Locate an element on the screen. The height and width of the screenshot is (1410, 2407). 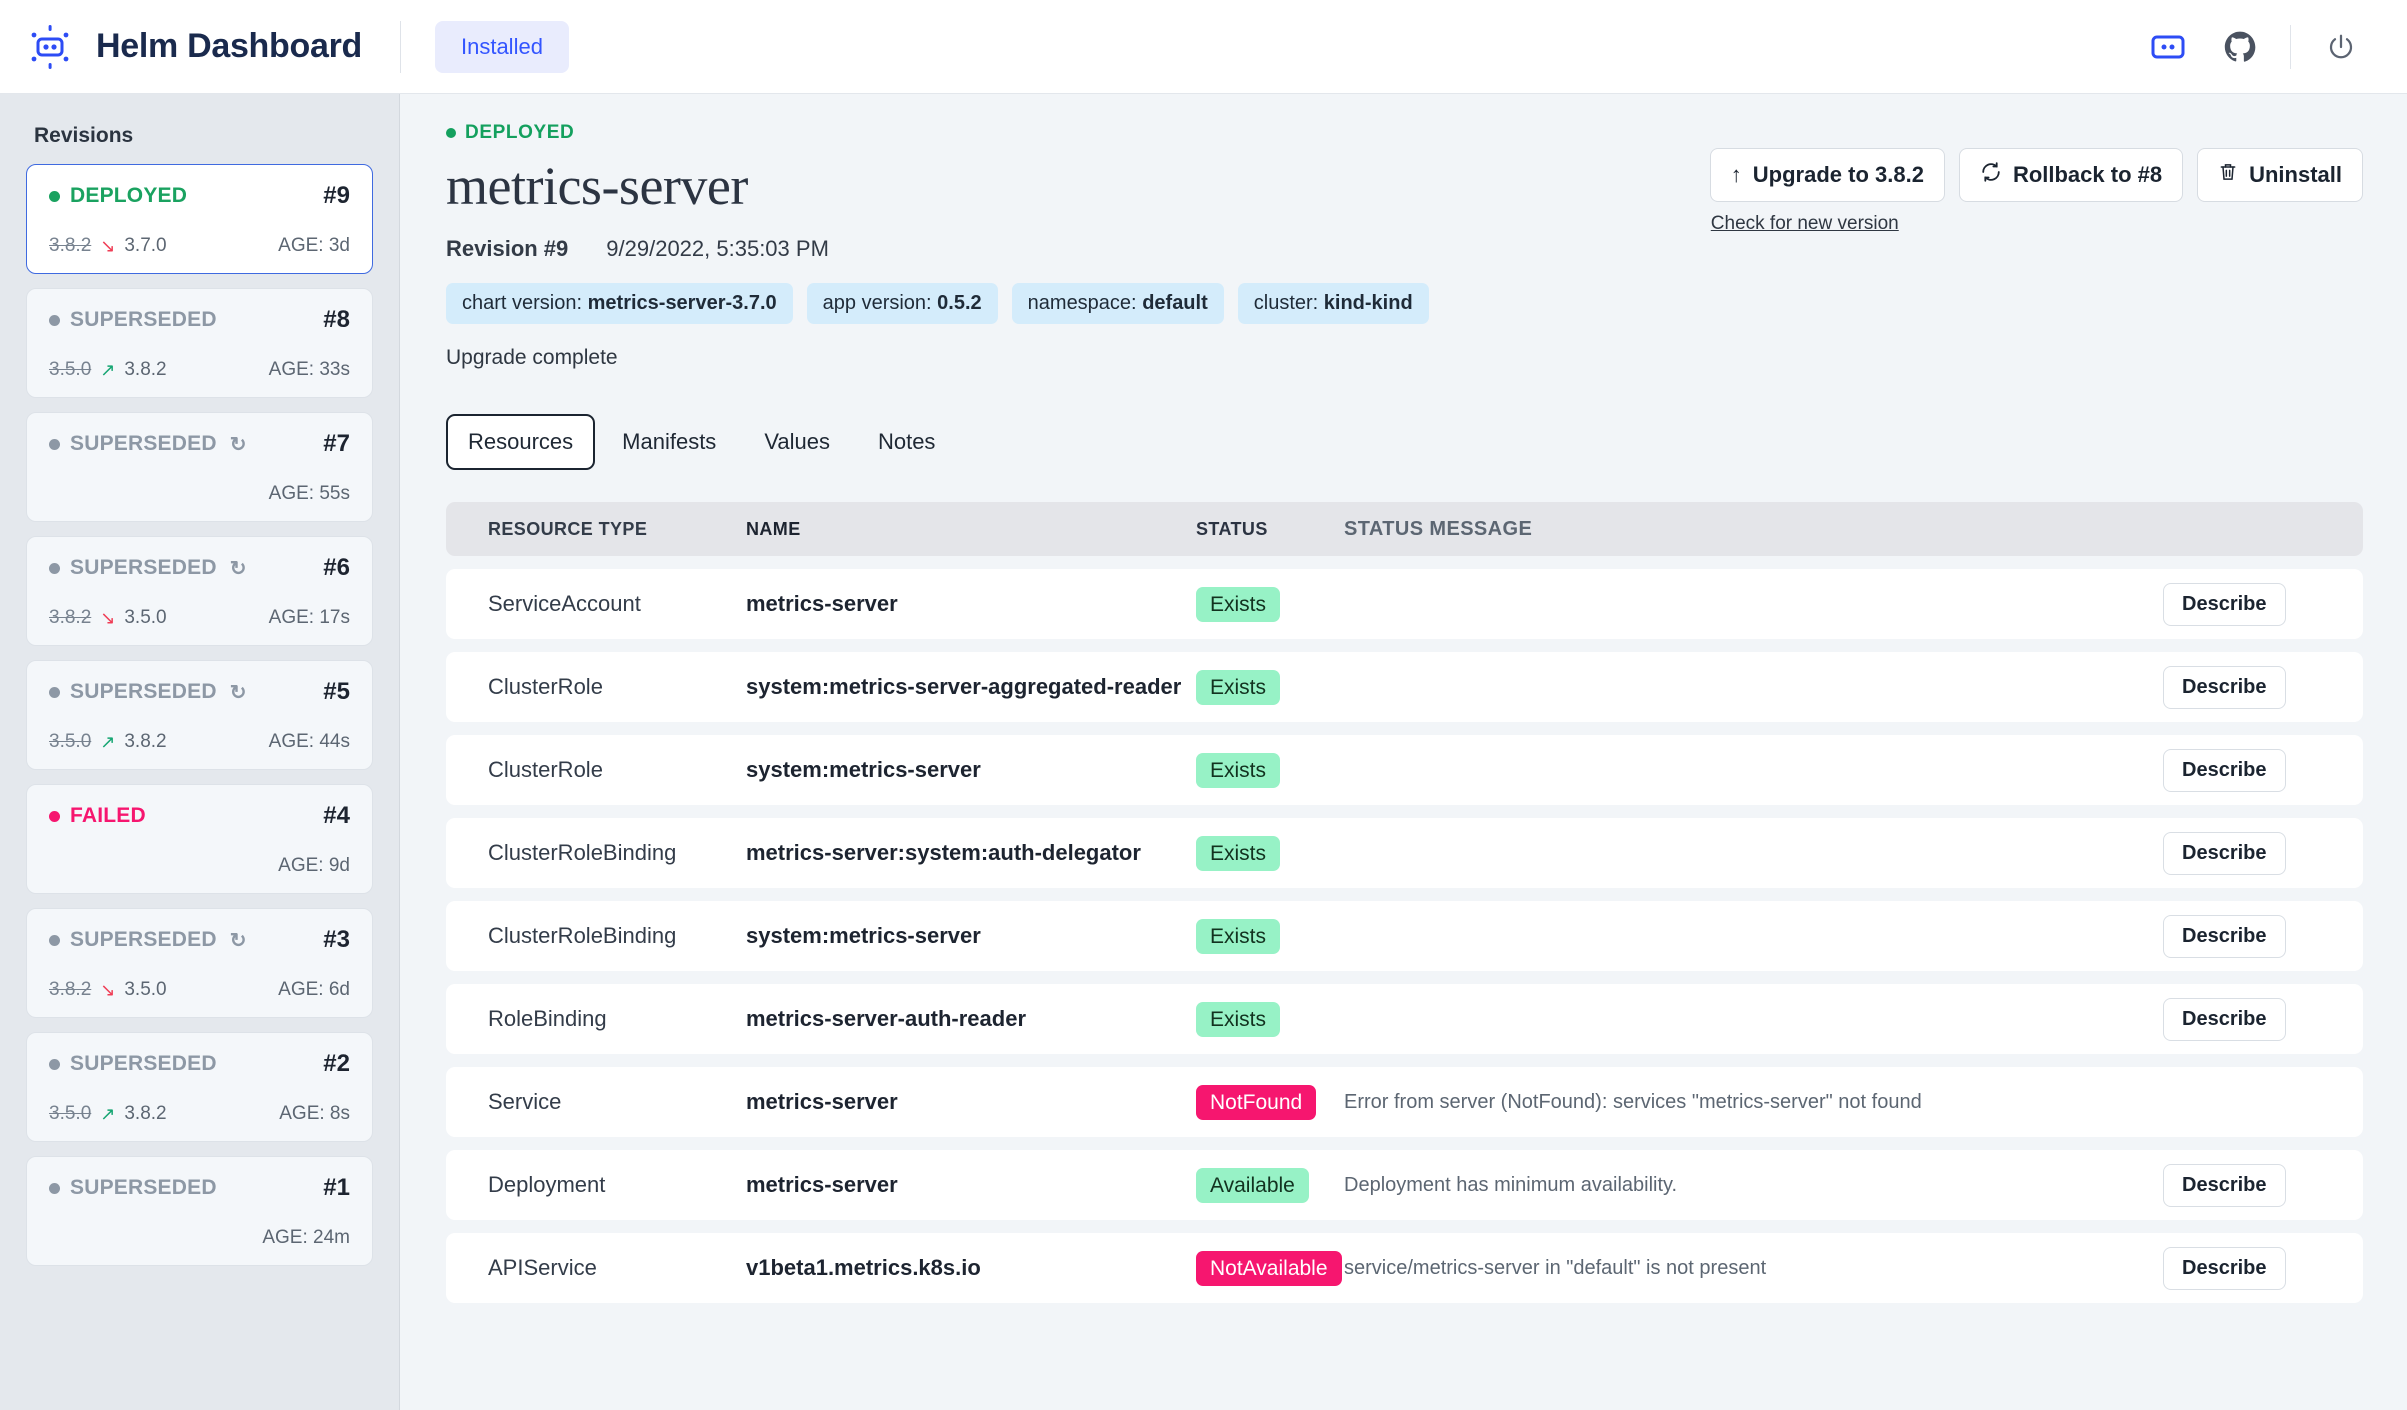
arrow-down-right-icon: ↘ is located at coordinates (108, 989).